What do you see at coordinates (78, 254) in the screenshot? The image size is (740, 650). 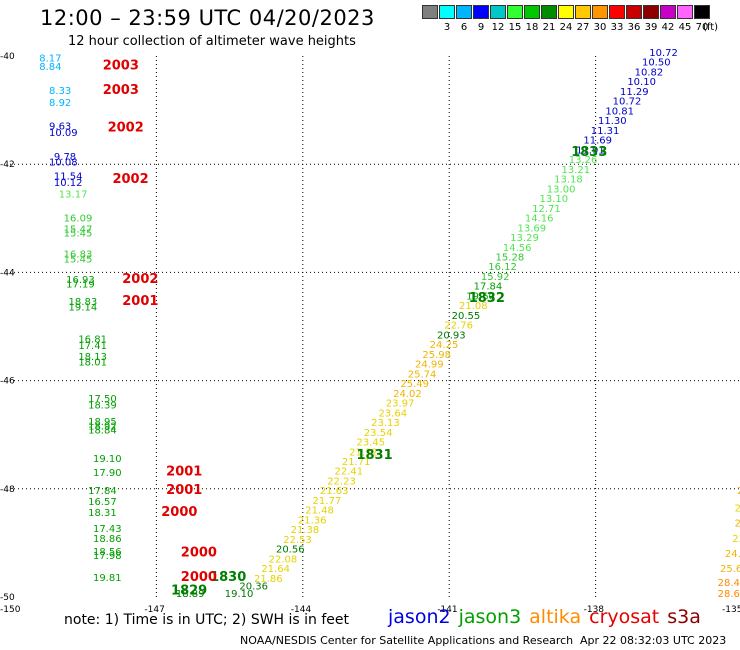 I see `swh-value: 16.83` at bounding box center [78, 254].